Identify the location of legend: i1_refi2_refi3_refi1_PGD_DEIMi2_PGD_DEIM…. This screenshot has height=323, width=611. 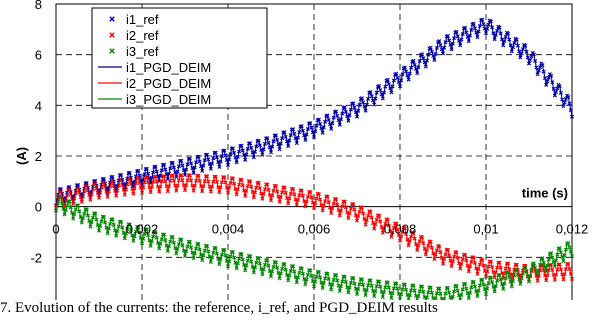
(179, 58).